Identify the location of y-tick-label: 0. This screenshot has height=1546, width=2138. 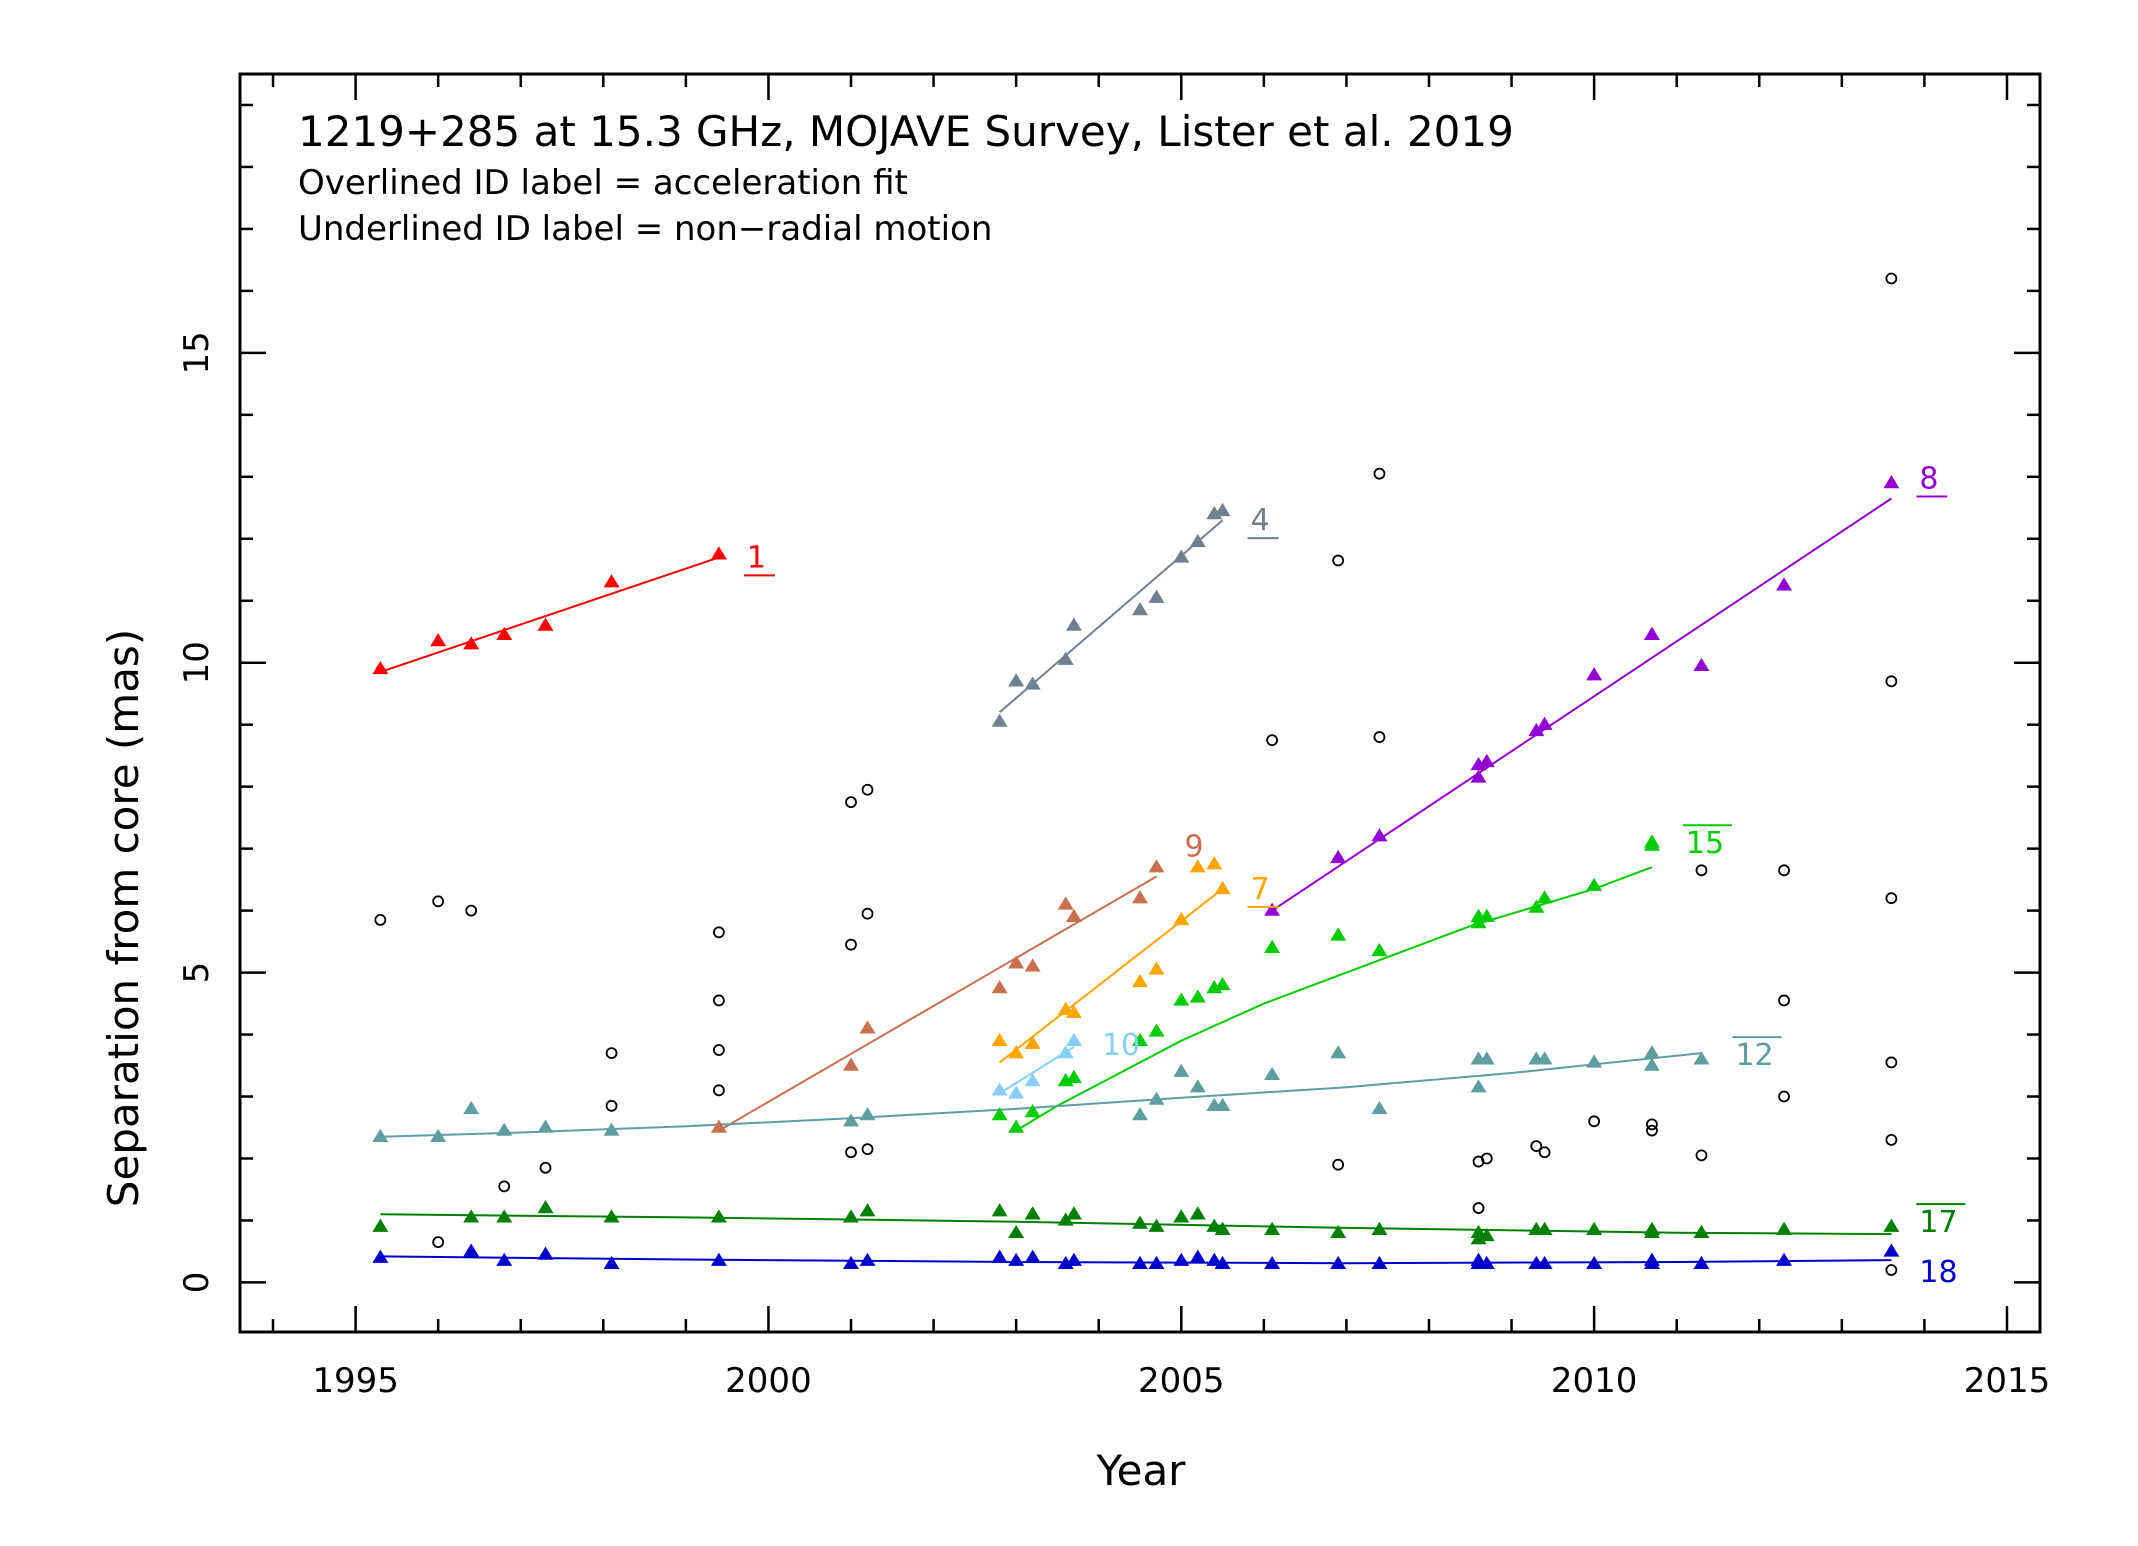
(197, 1283).